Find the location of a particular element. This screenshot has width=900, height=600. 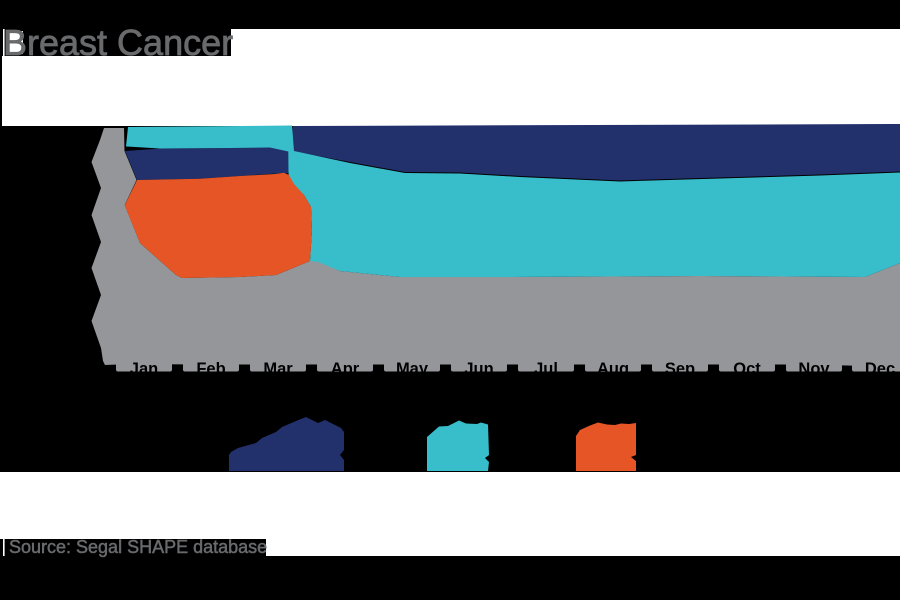

svg-text: Apr is located at coordinates (345, 369).